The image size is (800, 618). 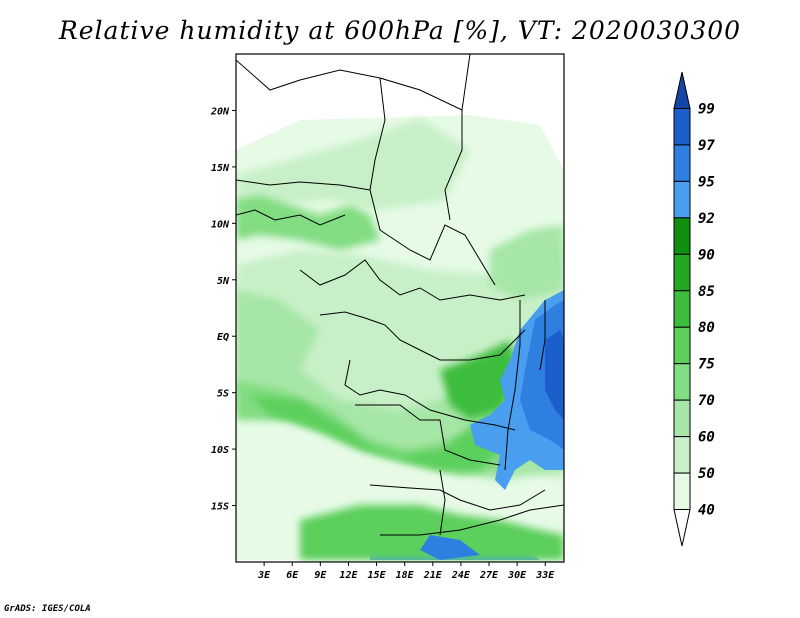 I want to click on lon-tick-label: 9E, so click(x=320, y=575).